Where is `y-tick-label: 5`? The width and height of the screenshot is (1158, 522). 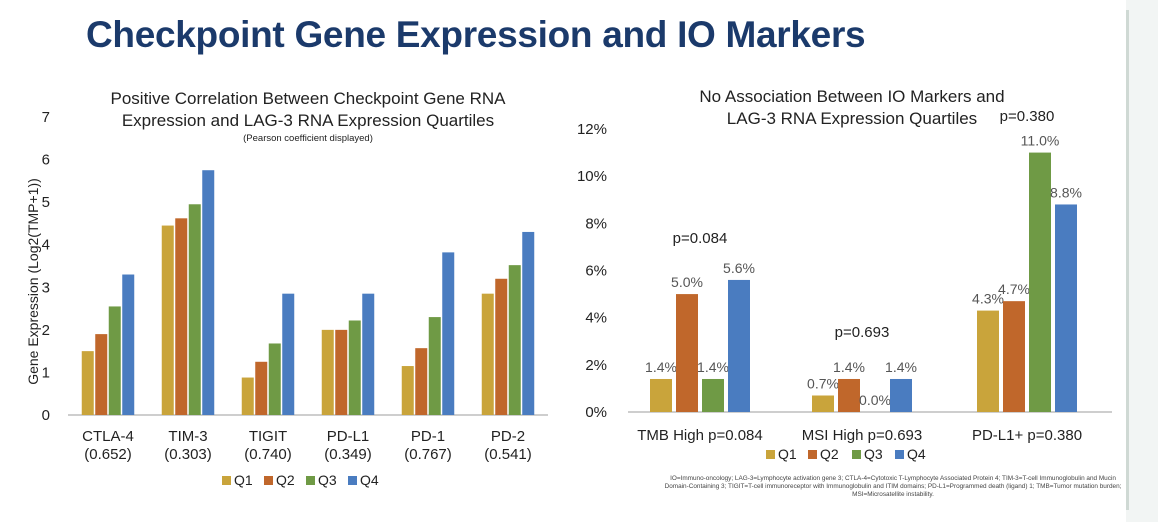 y-tick-label: 5 is located at coordinates (46, 202).